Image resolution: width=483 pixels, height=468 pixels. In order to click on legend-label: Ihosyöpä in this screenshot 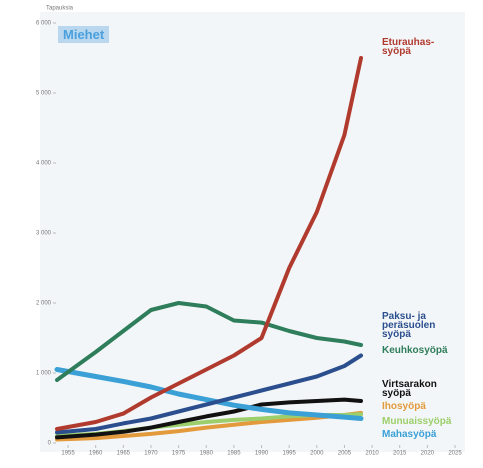, I will do `click(404, 406)`.